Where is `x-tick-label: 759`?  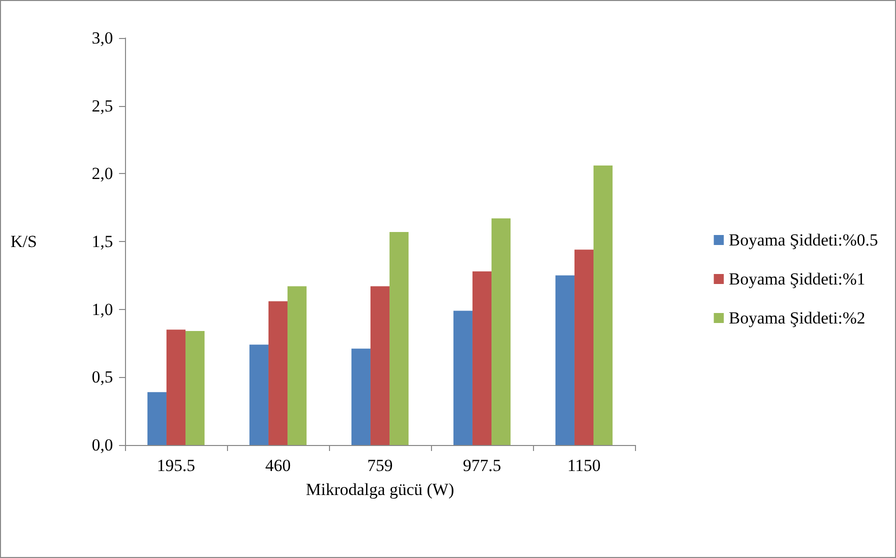
x-tick-label: 759 is located at coordinates (380, 465).